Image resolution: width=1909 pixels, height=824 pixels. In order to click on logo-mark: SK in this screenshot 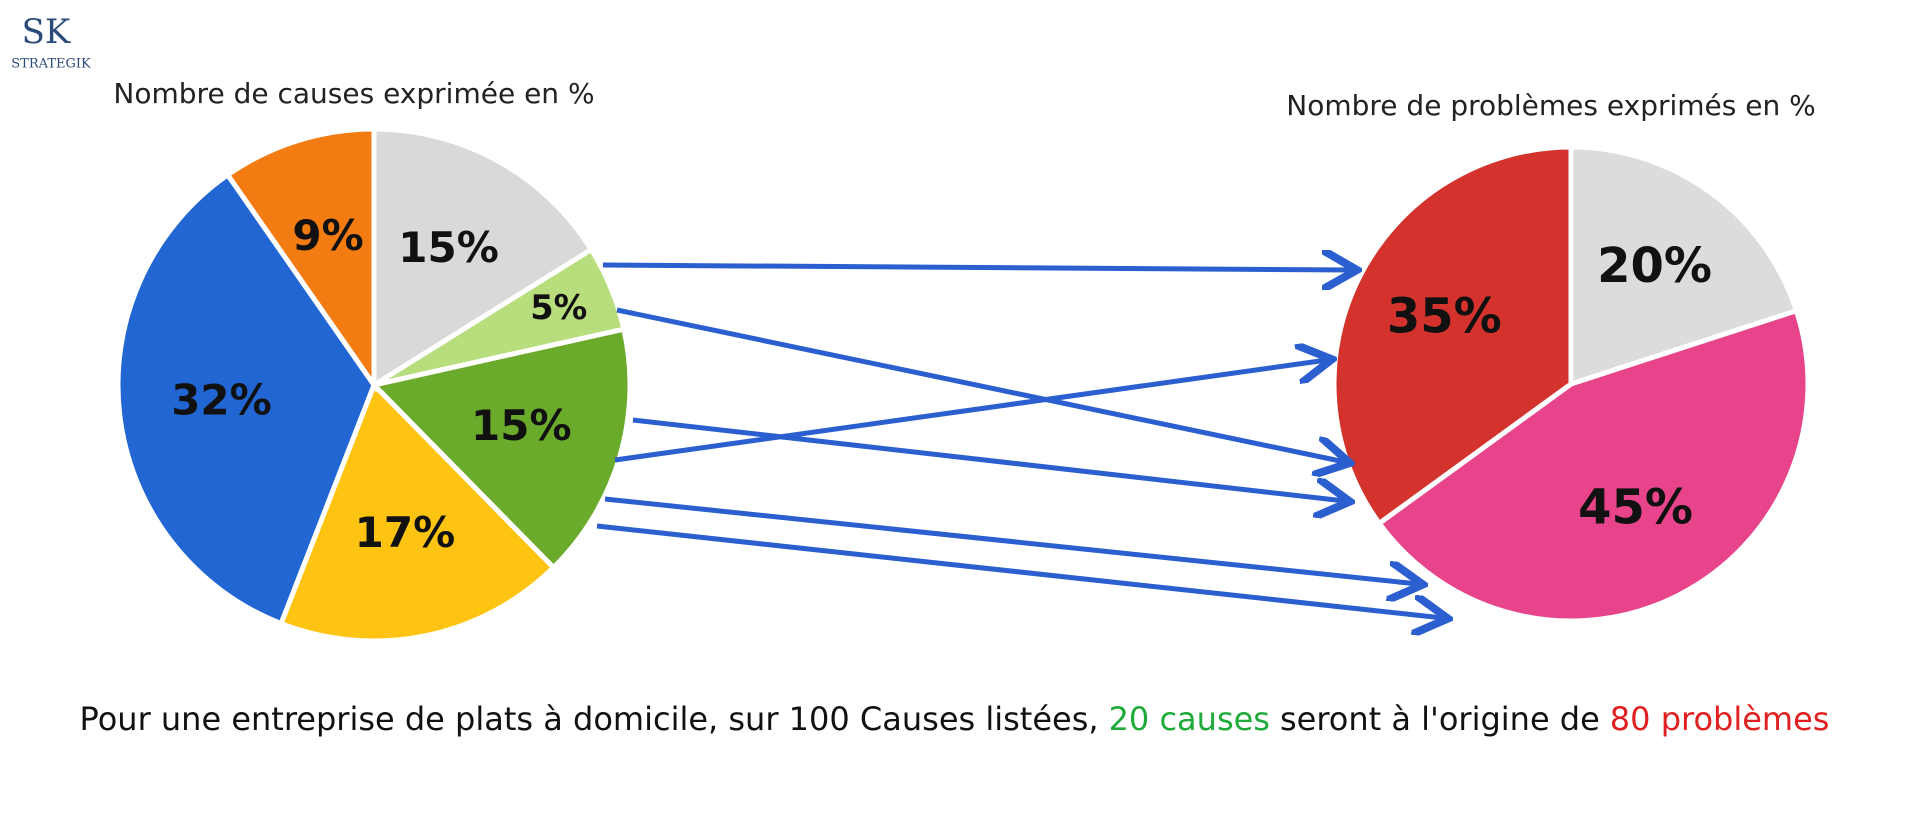, I will do `click(46, 32)`.